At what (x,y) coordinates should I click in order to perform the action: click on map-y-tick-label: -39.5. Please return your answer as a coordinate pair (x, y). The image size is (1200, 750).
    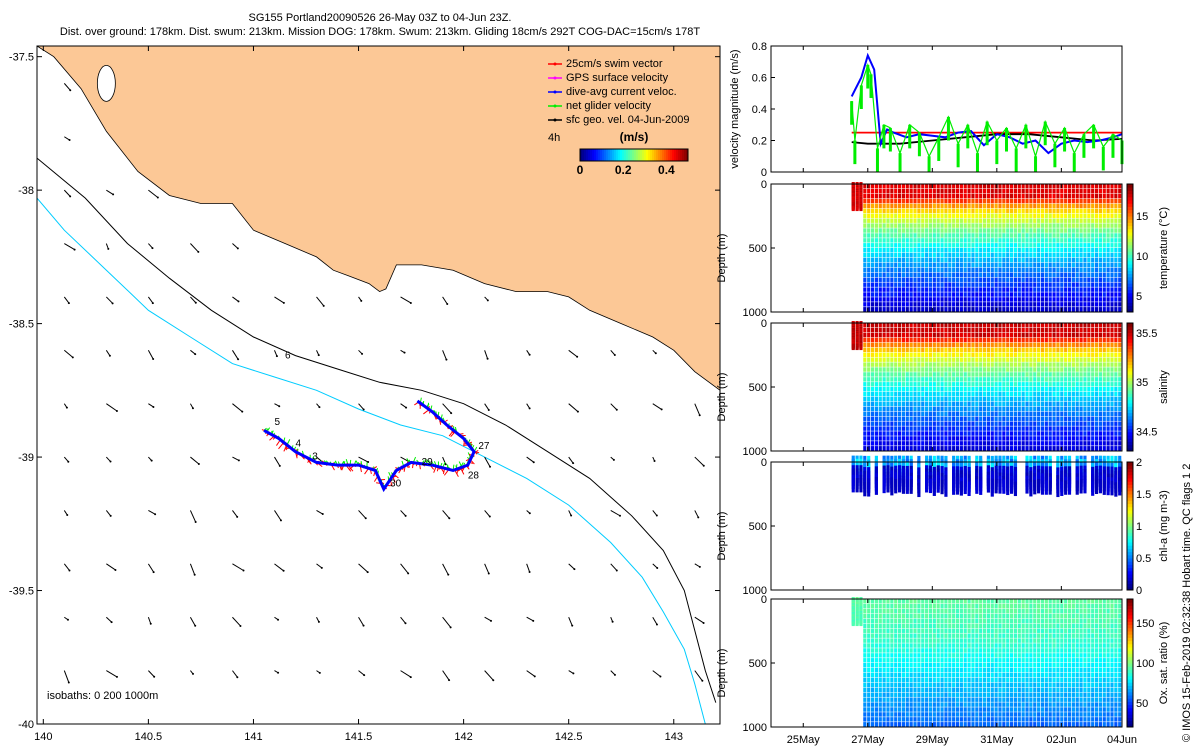
    Looking at the image, I should click on (21, 592).